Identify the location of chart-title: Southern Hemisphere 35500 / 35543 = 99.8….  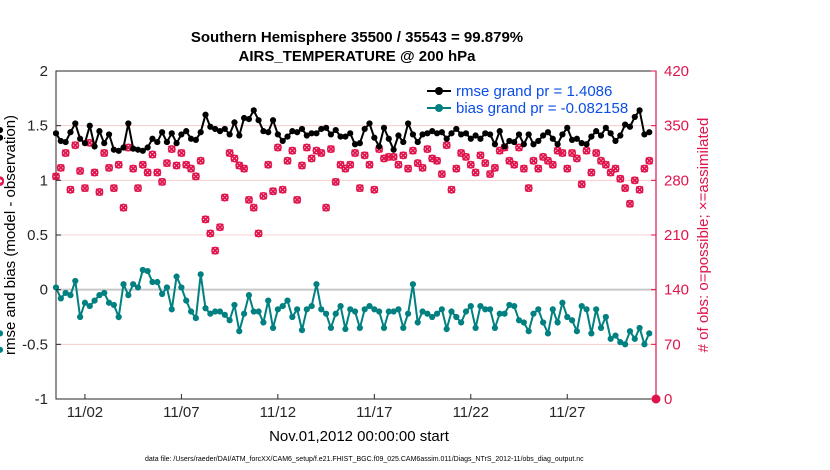
(357, 37).